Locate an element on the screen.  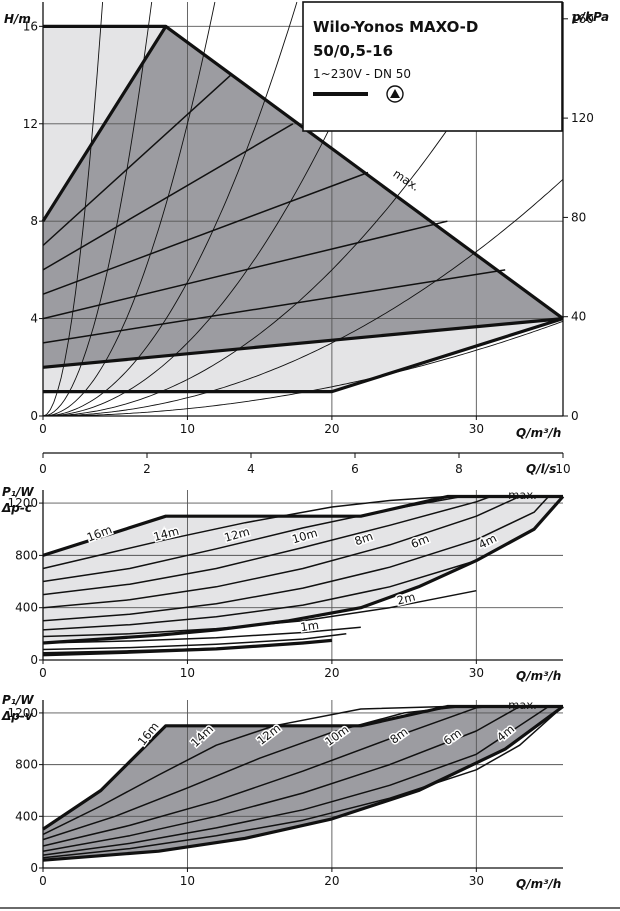
dpv-x-tick-label: 10 is located at coordinates (187, 881).